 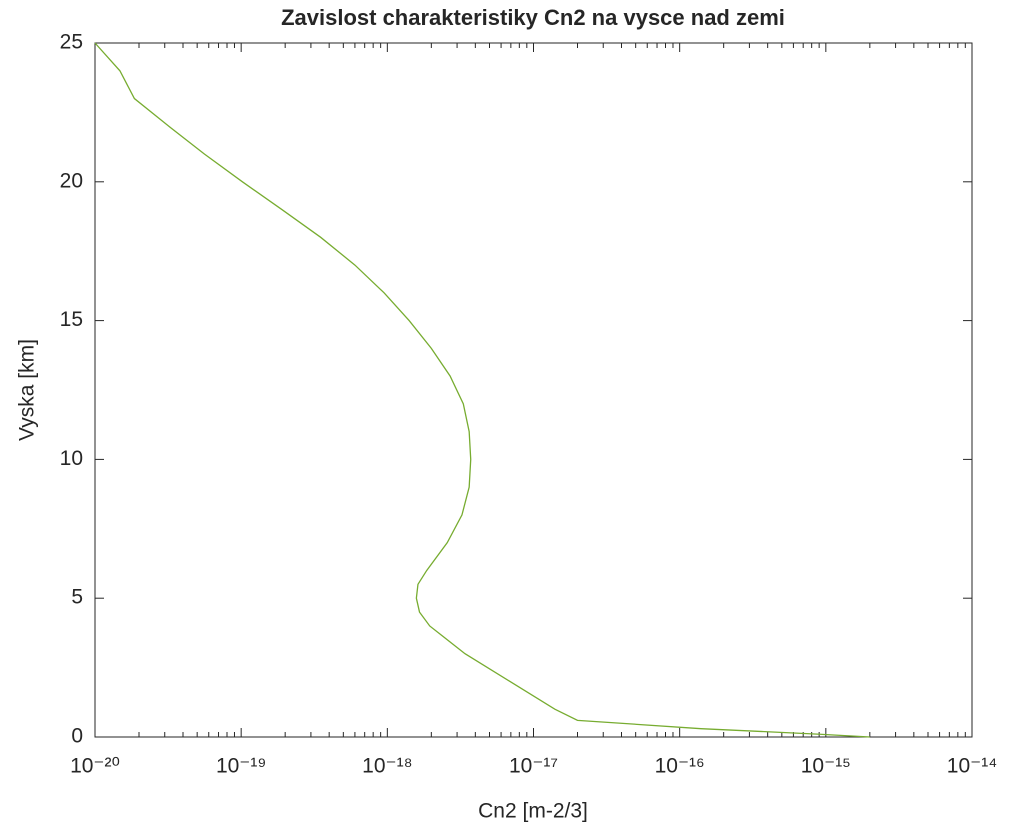 What do you see at coordinates (533, 766) in the screenshot?
I see `x-tick-label: 10⁻¹⁷` at bounding box center [533, 766].